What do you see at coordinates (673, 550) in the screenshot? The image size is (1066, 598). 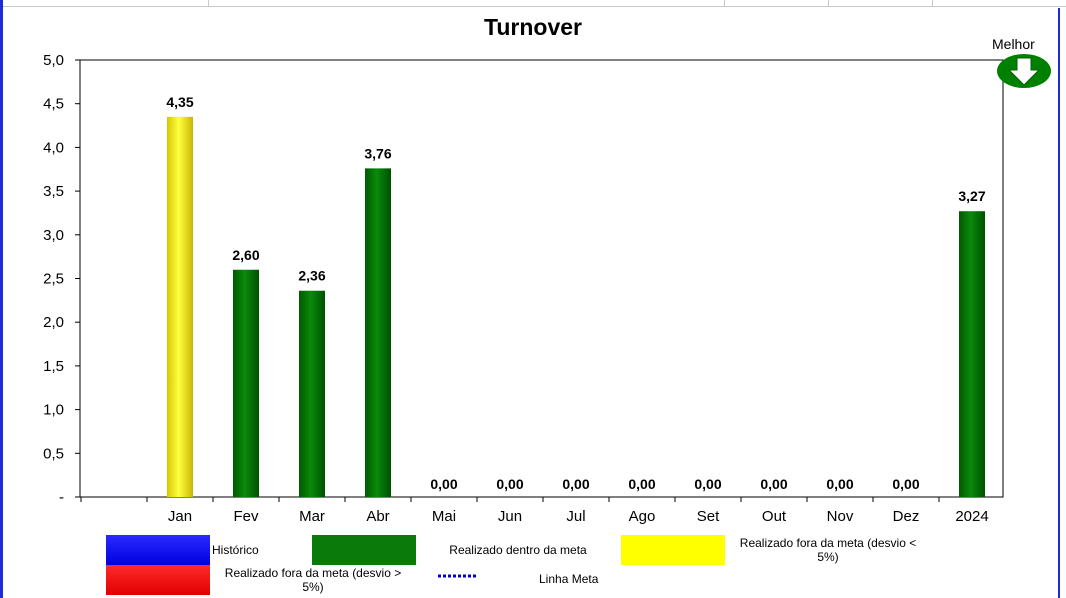 I see `legend-swatch-fora-meta-menor` at bounding box center [673, 550].